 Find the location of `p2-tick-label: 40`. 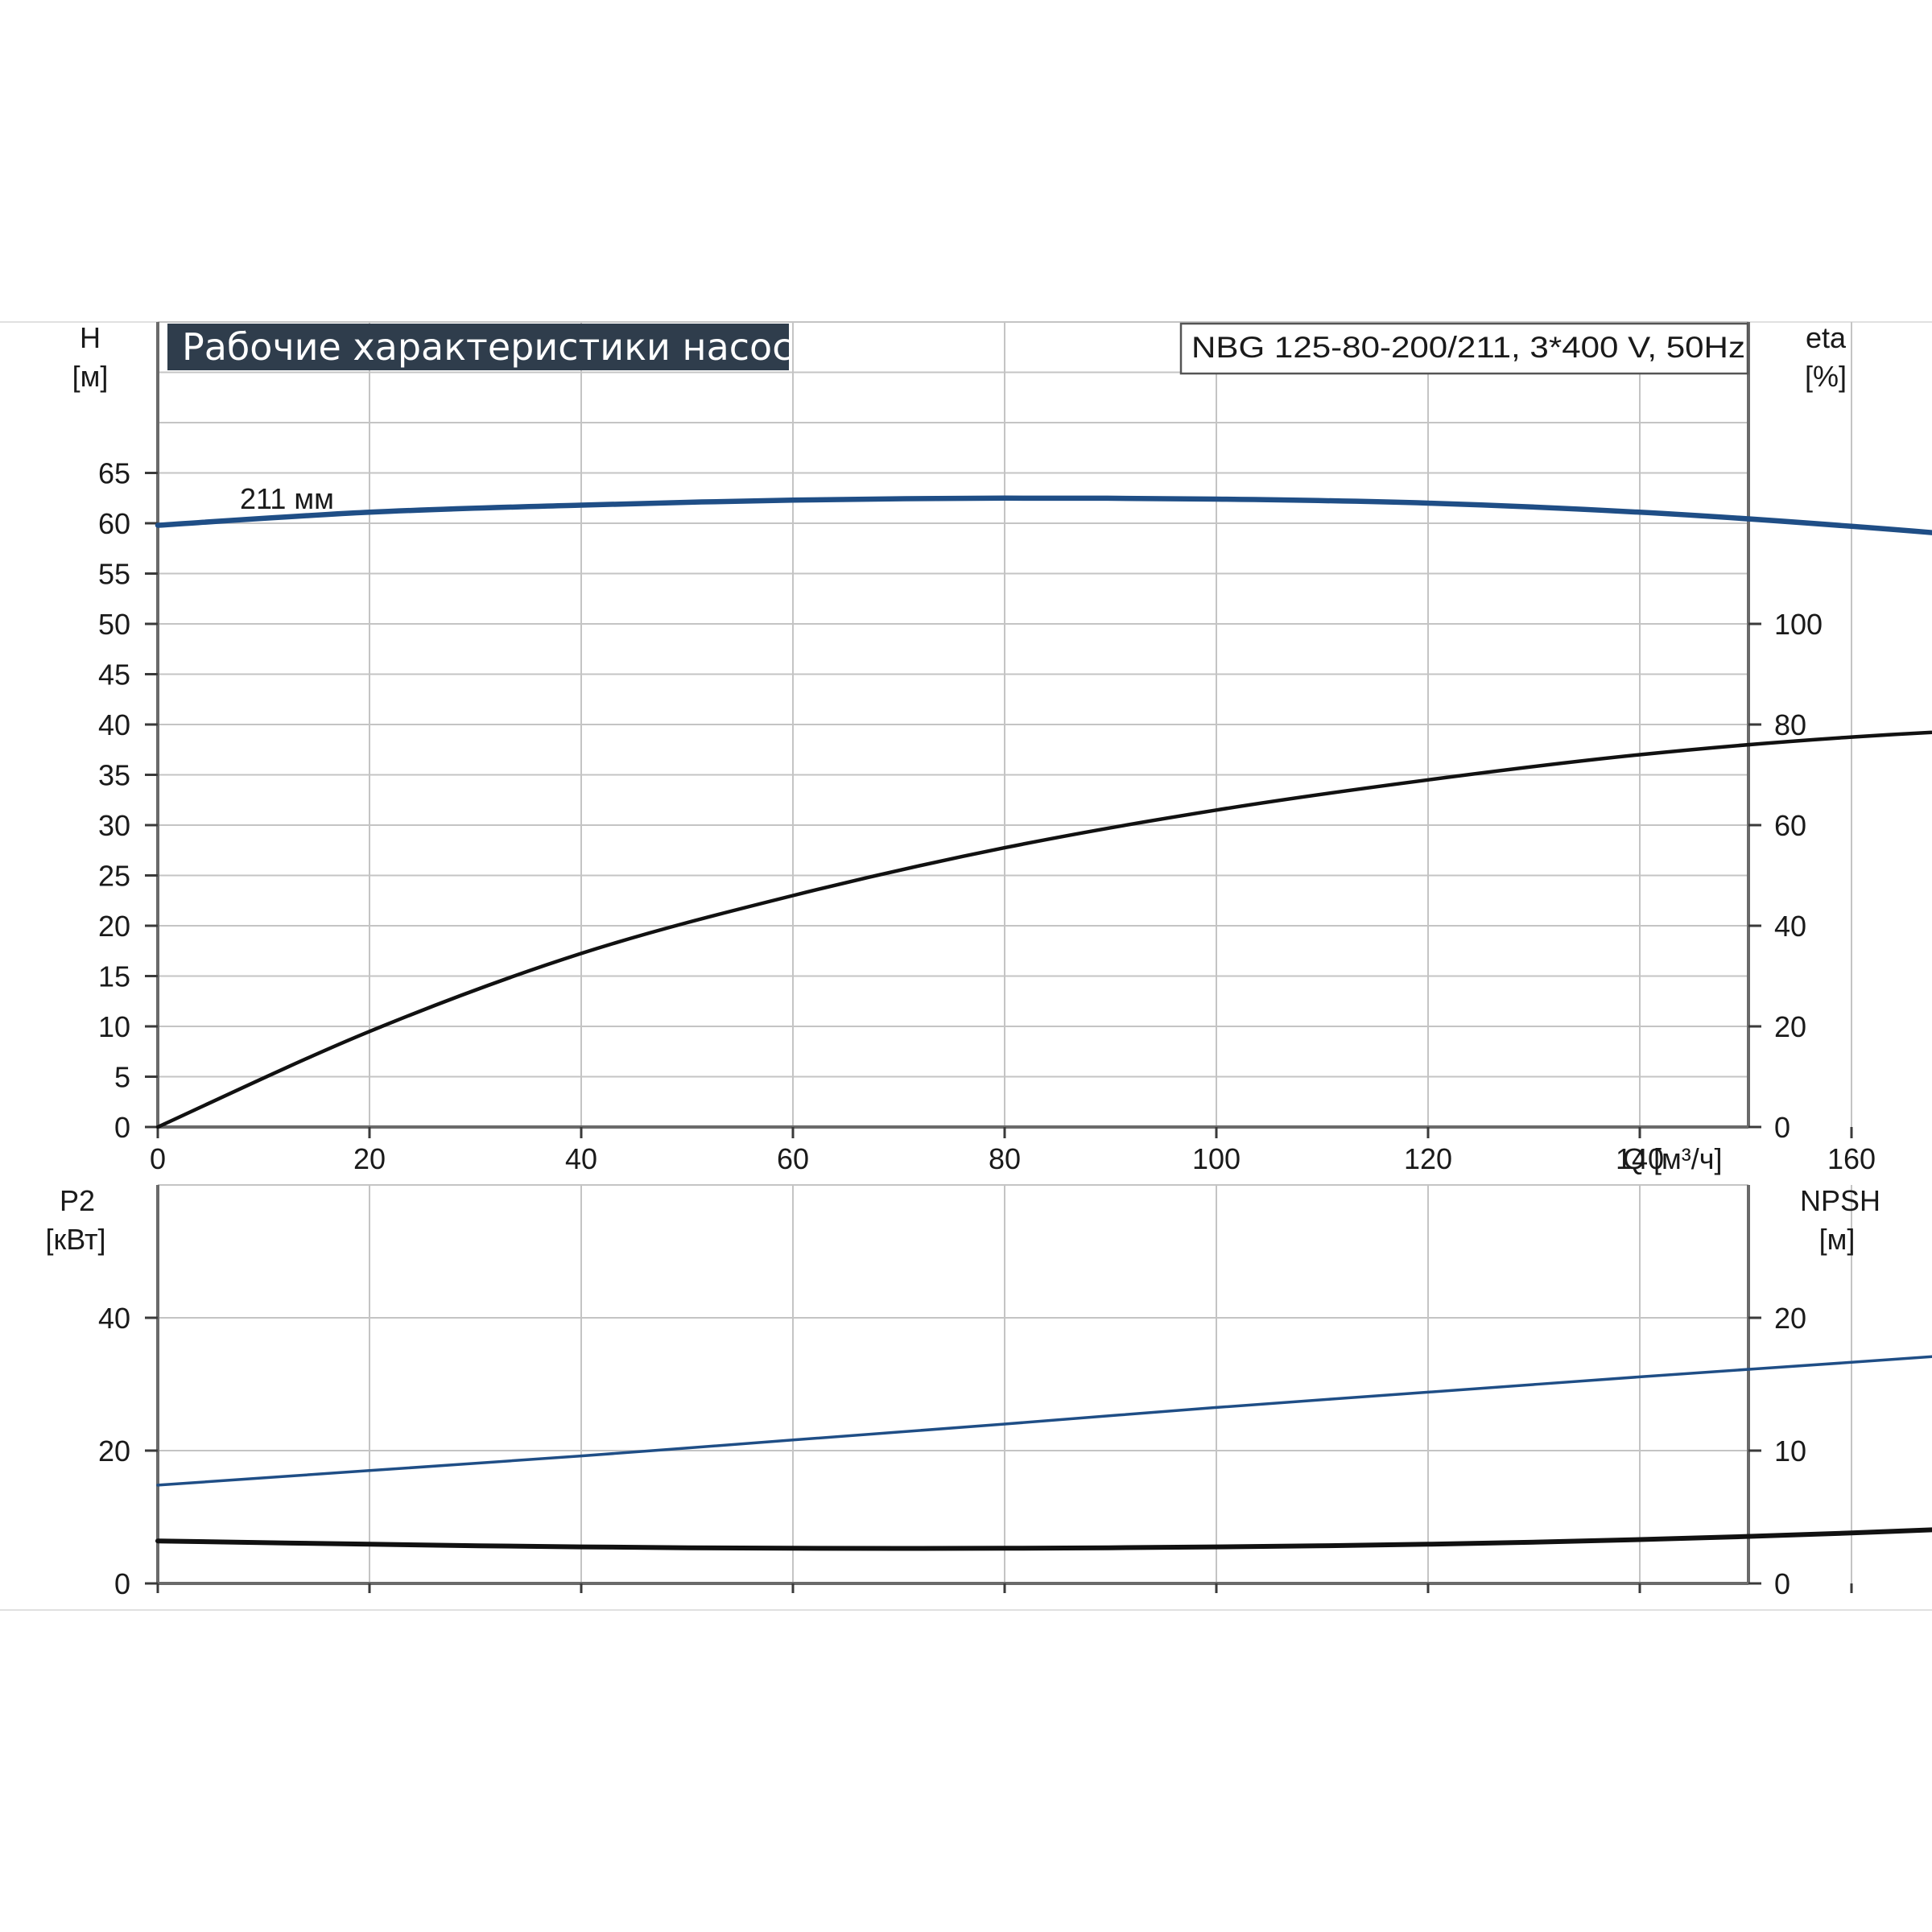

p2-tick-label: 40 is located at coordinates (114, 1318).